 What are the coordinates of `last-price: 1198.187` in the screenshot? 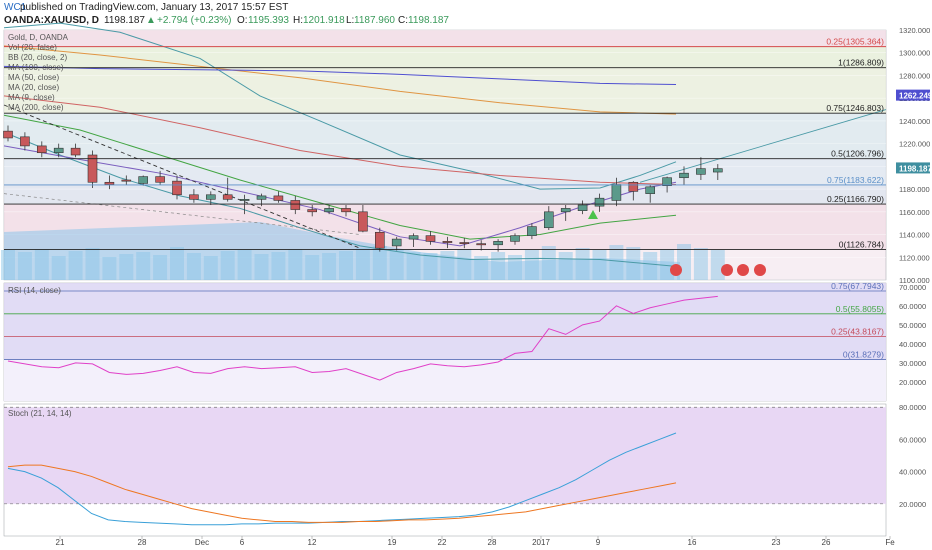 It's located at (124, 20).